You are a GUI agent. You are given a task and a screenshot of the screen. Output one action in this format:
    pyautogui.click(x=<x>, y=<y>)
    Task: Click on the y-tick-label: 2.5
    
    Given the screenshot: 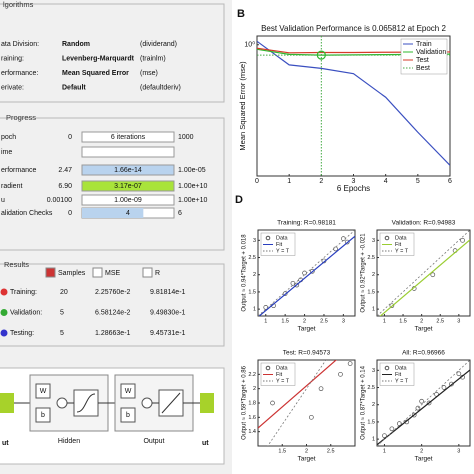 What is the action you would take?
    pyautogui.click(x=252, y=258)
    